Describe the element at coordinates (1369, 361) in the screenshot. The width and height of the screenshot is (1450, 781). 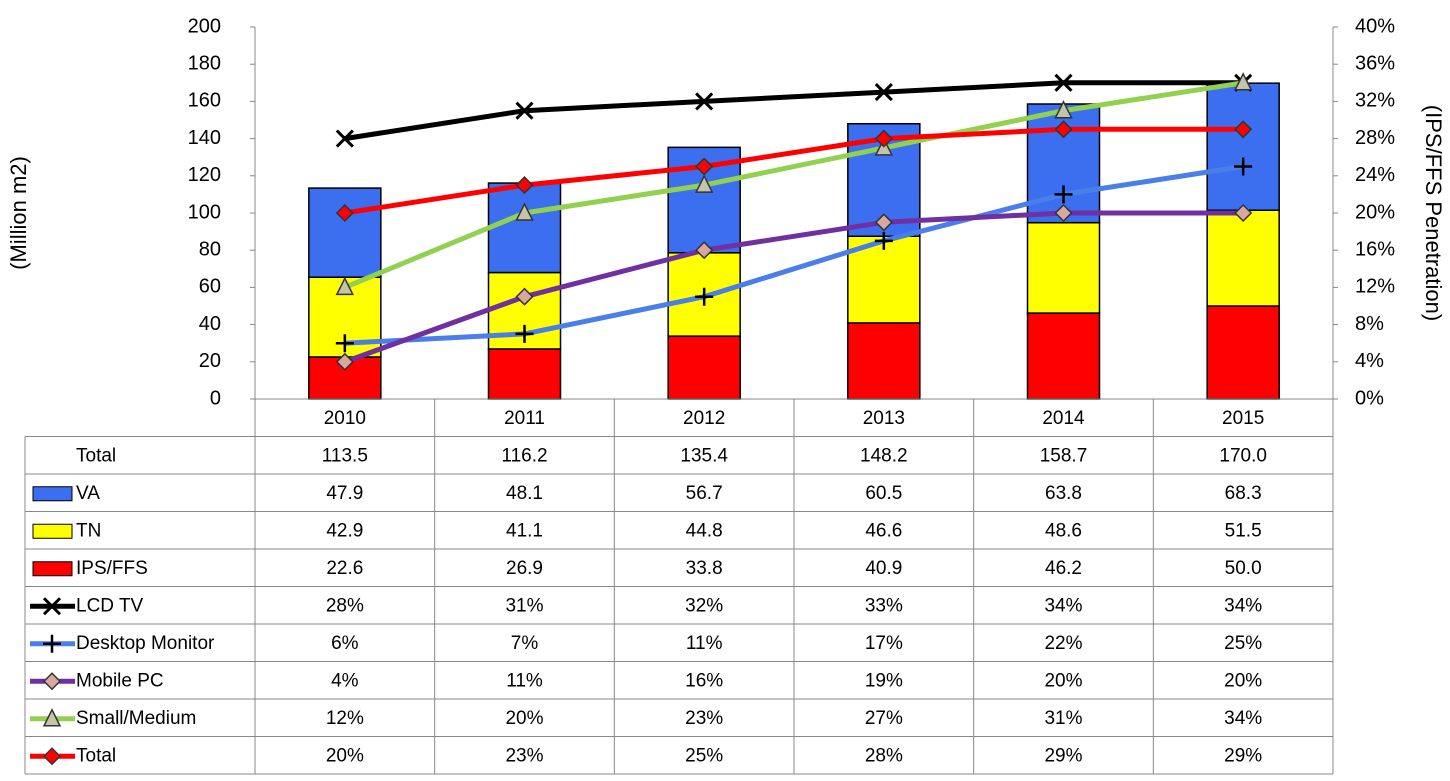
I see `y2-tick-label: 4%` at that location.